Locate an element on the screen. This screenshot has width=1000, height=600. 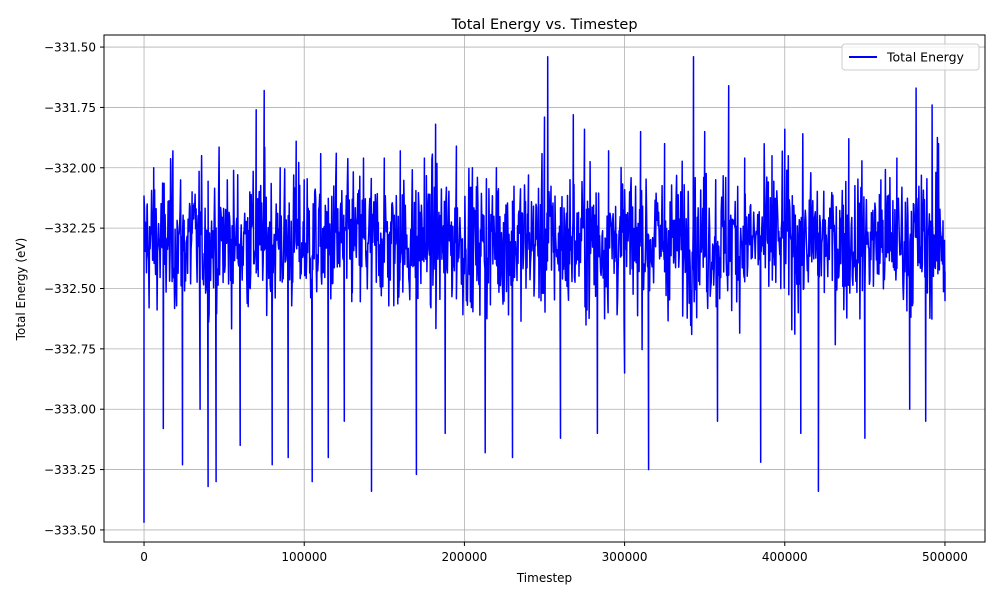
legend-box is located at coordinates (910, 57).